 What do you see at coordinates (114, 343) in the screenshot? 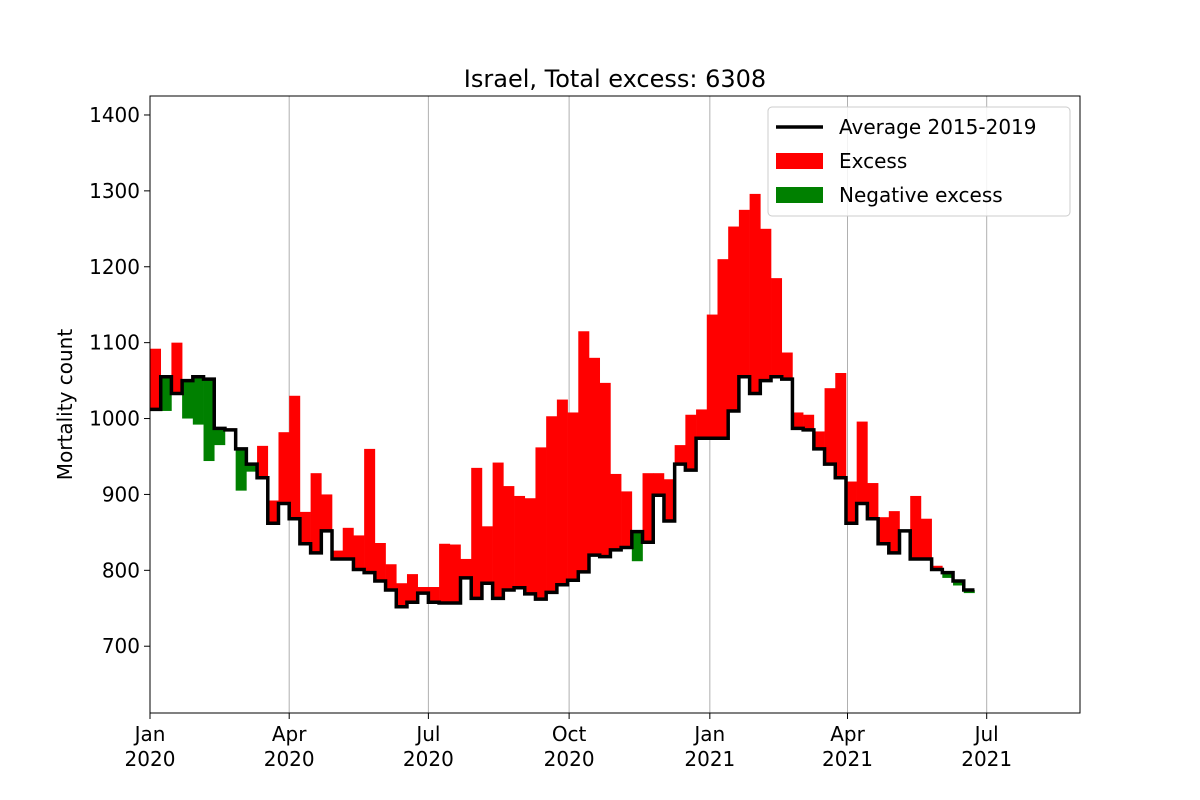
I see `y-tick-label: 1100` at bounding box center [114, 343].